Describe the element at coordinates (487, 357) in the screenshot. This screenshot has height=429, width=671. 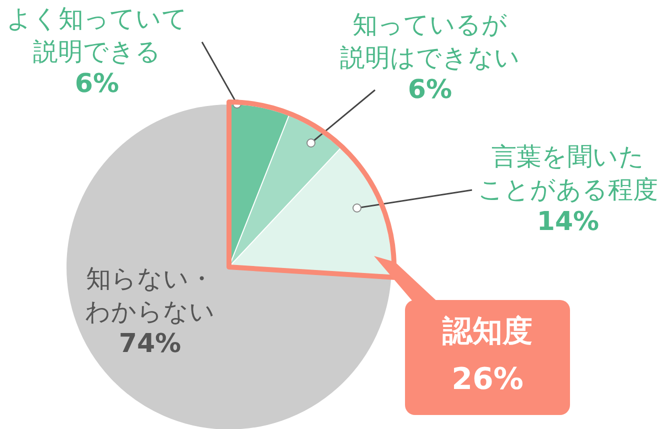
I see `text: 認知度 26%` at that location.